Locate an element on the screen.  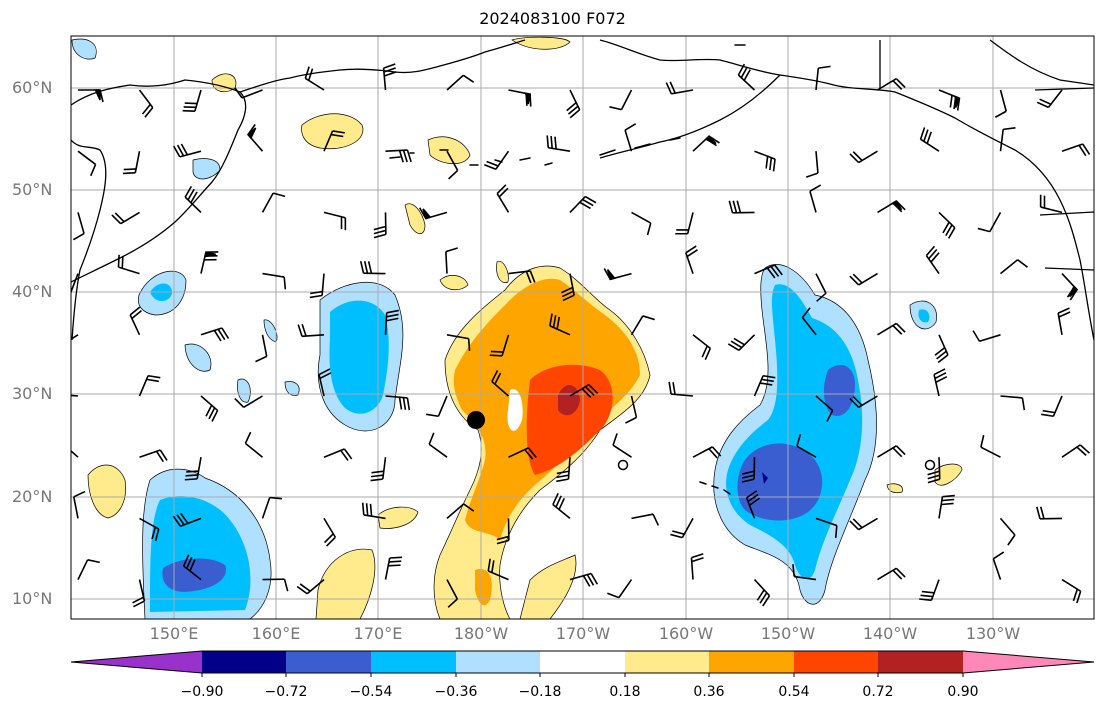
open-circle-marker is located at coordinates (623, 465).